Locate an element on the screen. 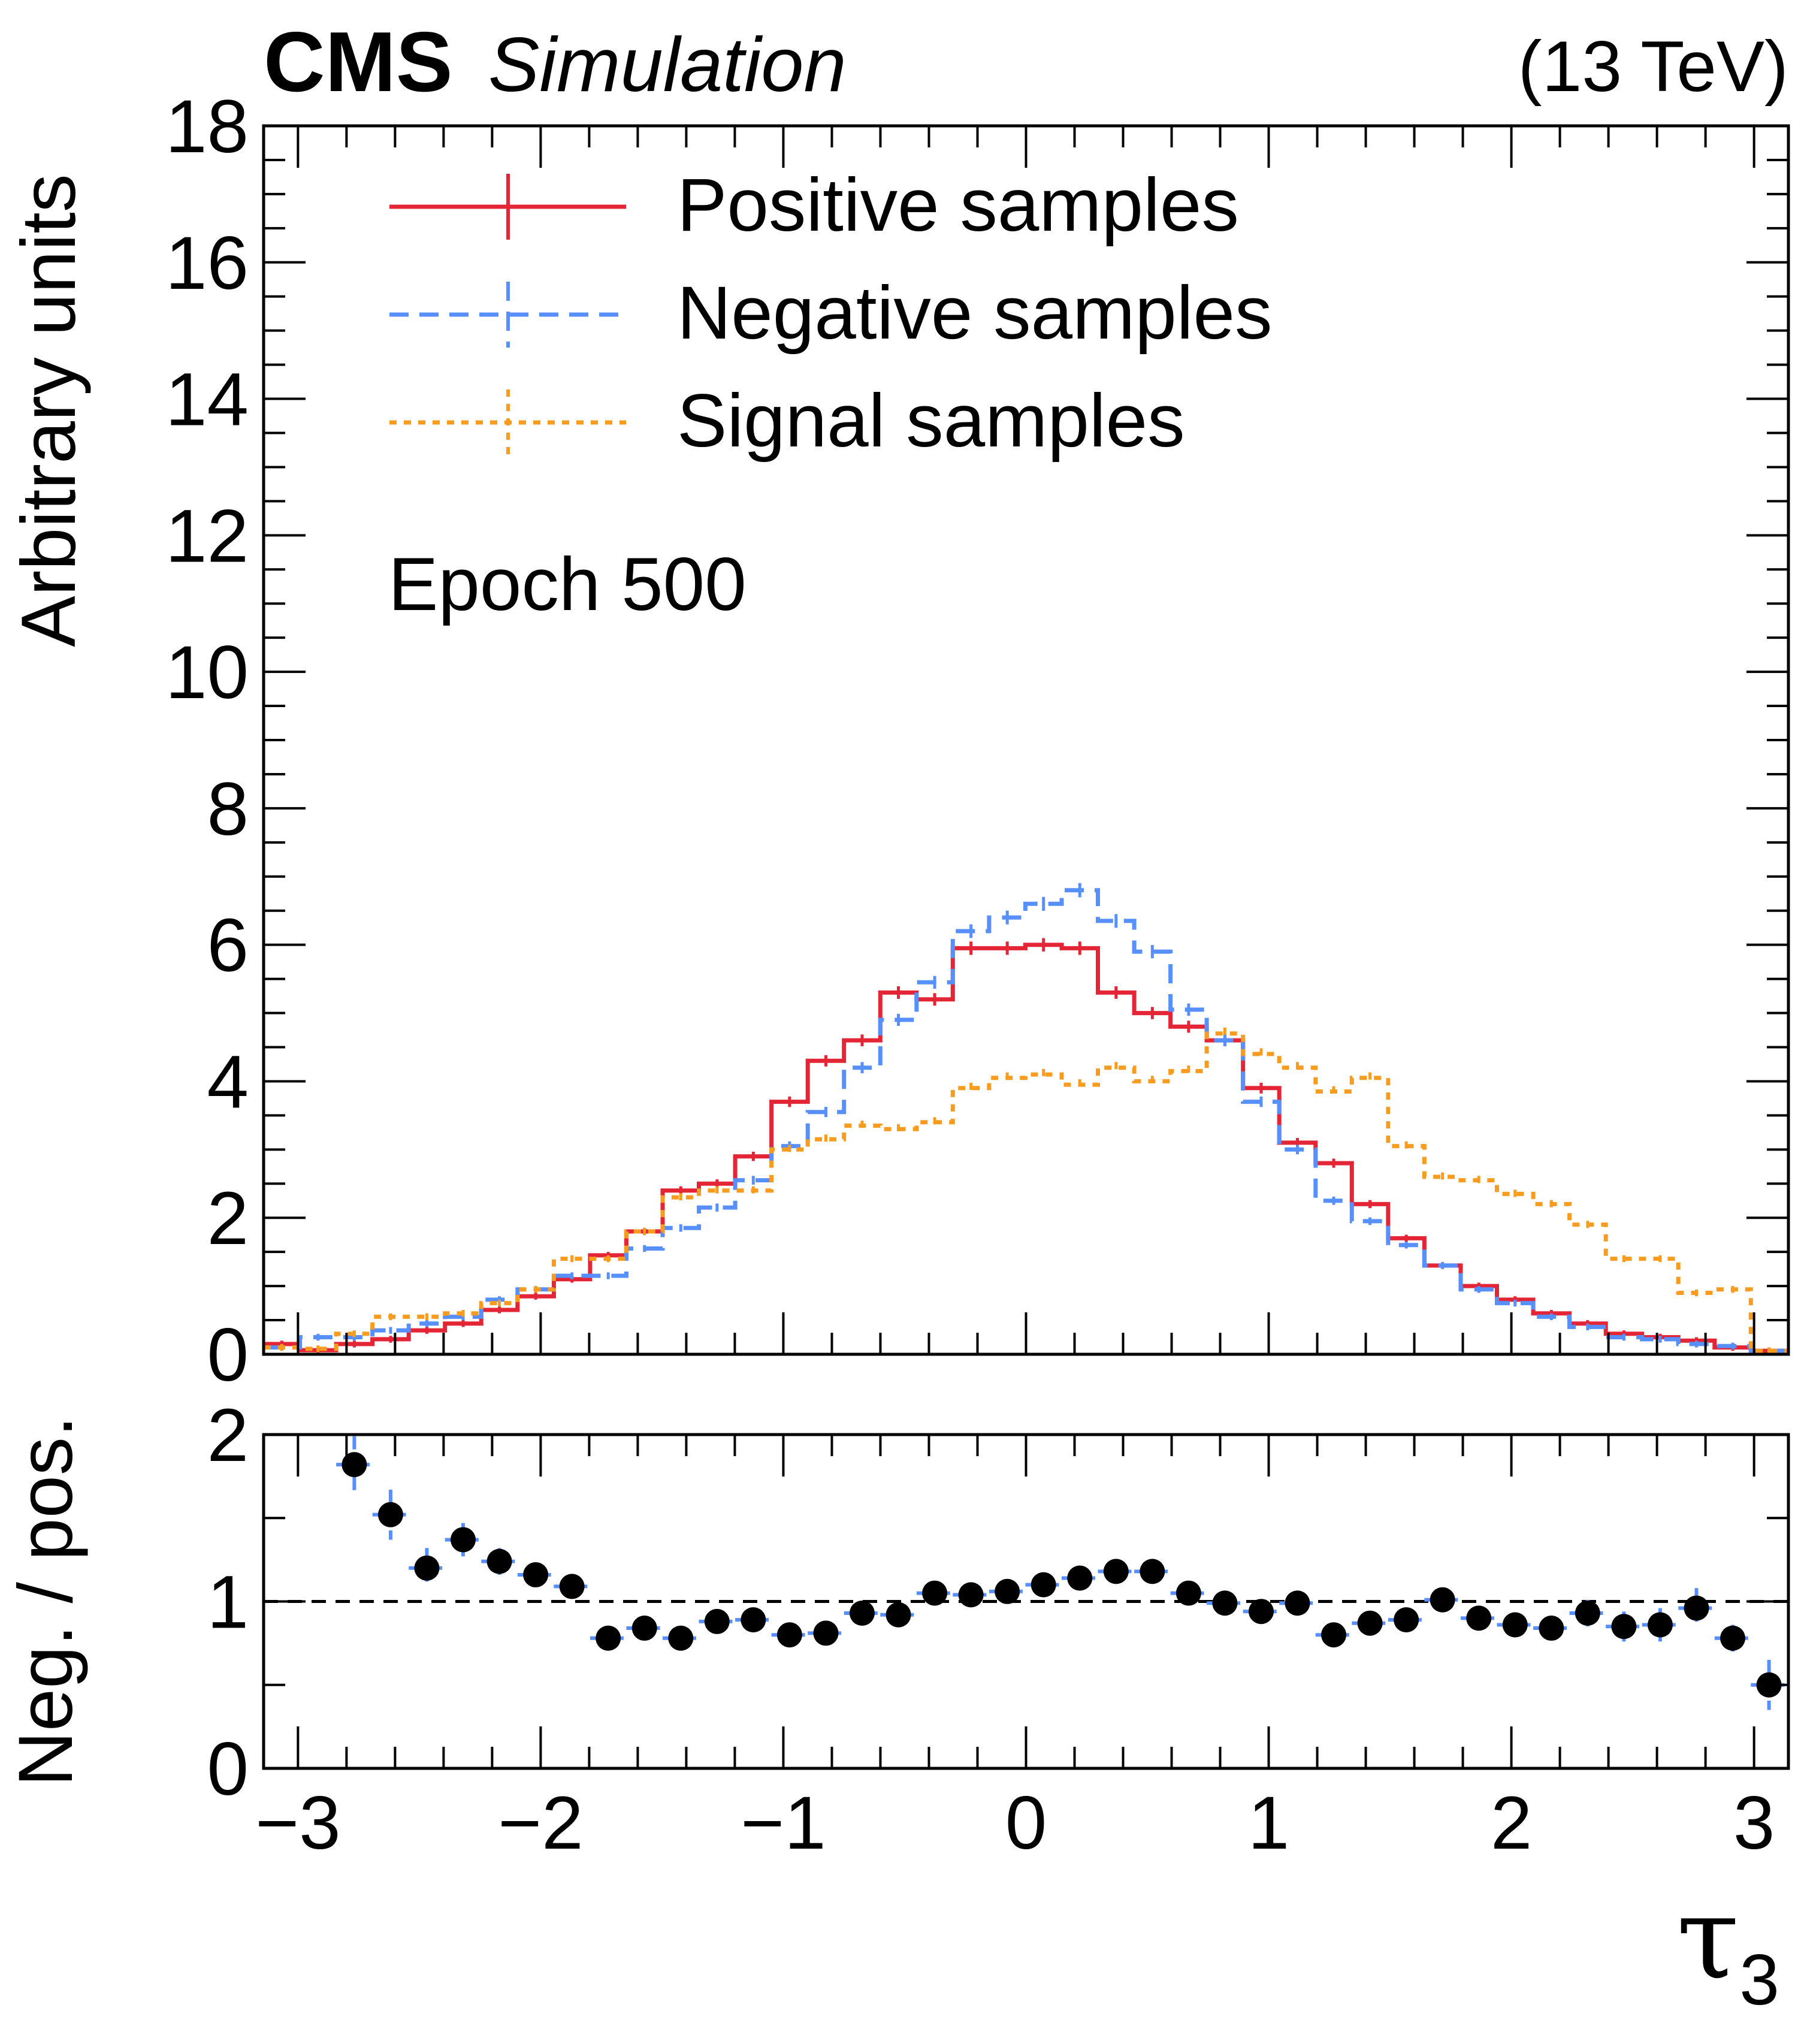 The image size is (1798, 2044). legend-positive-label: Positive samples is located at coordinates (958, 206).